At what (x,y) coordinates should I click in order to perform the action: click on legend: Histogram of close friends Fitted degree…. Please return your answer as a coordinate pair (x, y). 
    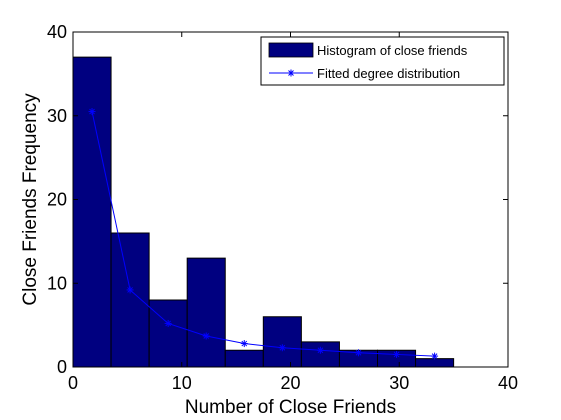
    Looking at the image, I should click on (382, 61).